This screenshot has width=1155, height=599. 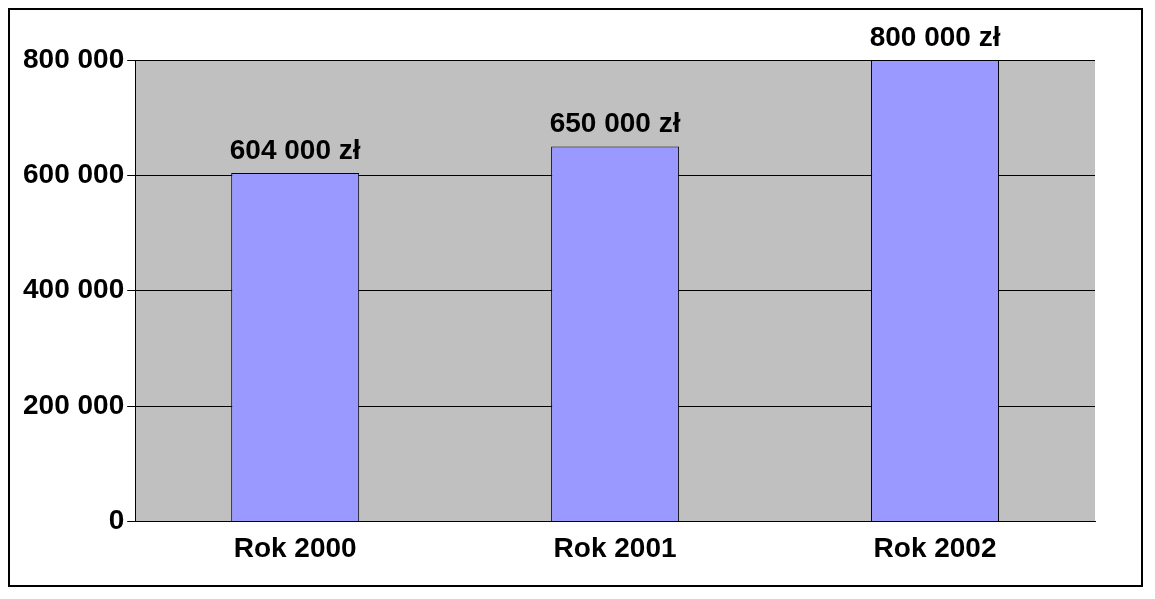 What do you see at coordinates (935, 547) in the screenshot?
I see `x-tick-label: Rok 2002` at bounding box center [935, 547].